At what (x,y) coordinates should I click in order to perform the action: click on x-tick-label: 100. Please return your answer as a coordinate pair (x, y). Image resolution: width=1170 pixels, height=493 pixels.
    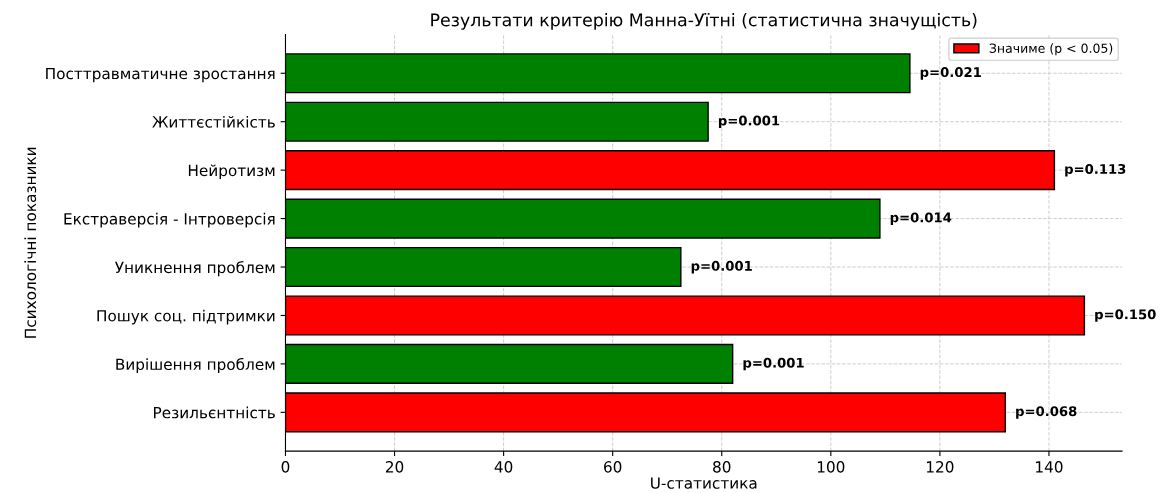
    Looking at the image, I should click on (831, 467).